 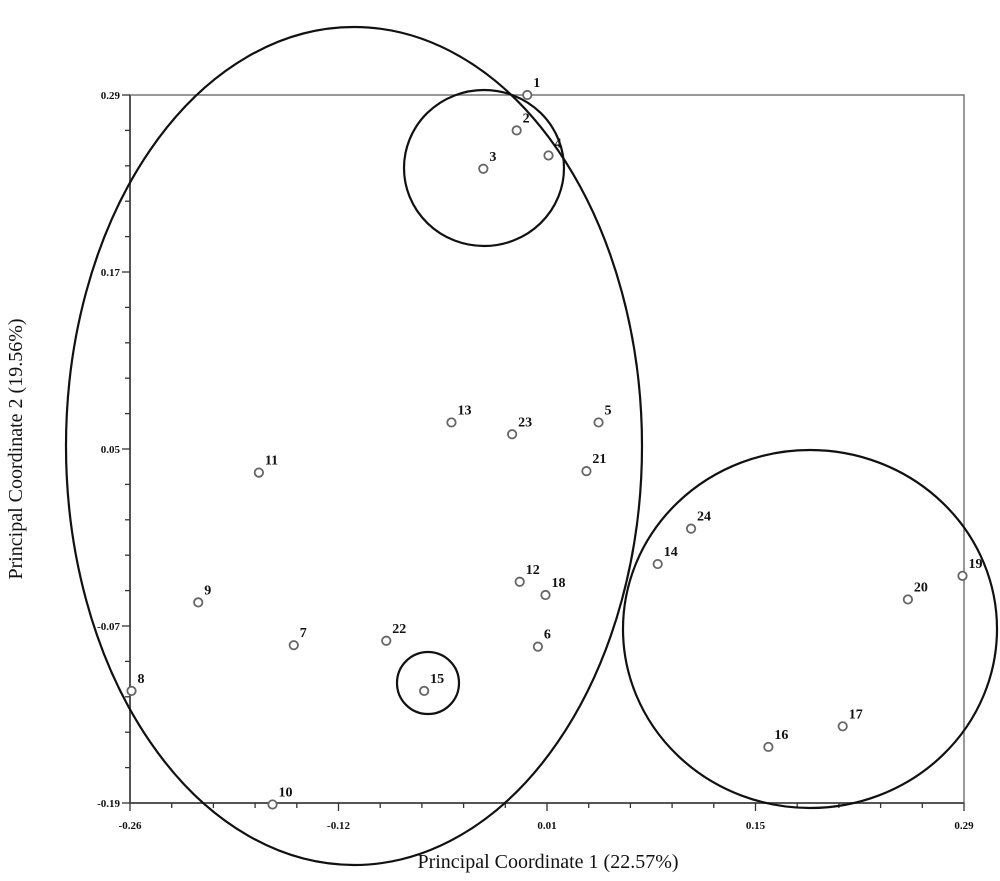 What do you see at coordinates (111, 450) in the screenshot?
I see `y-tick-label: 0.05` at bounding box center [111, 450].